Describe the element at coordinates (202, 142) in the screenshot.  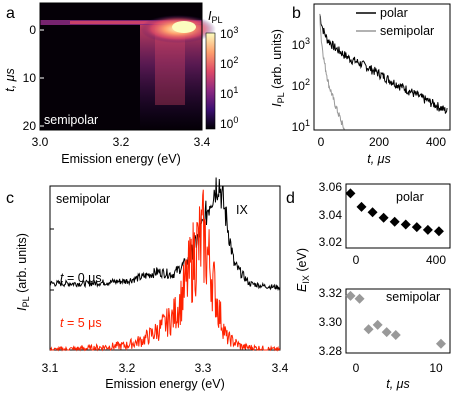
I see `panel-a-xtick-2: 3.4` at that location.